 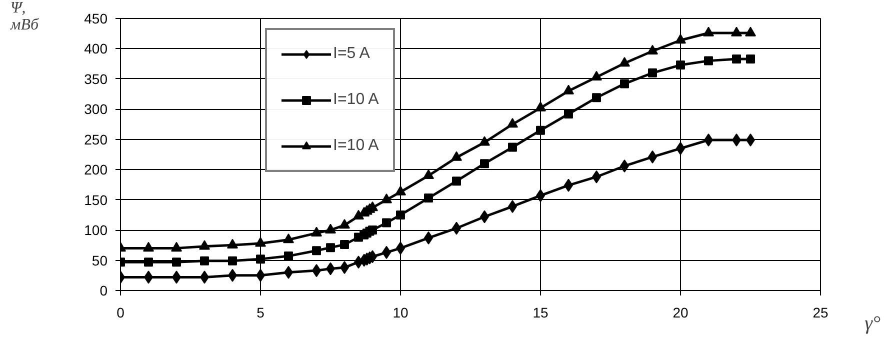 What do you see at coordinates (96, 170) in the screenshot?
I see `y-tick-label: 200` at bounding box center [96, 170].